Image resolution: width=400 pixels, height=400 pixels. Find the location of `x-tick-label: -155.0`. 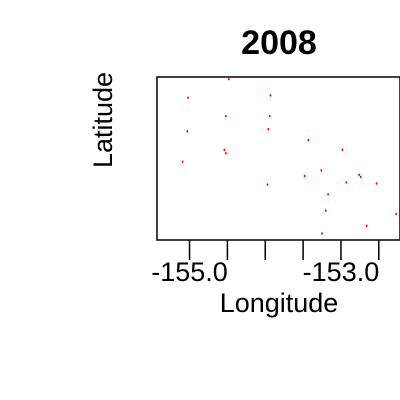

x-tick-label: -155.0 is located at coordinates (189, 272).